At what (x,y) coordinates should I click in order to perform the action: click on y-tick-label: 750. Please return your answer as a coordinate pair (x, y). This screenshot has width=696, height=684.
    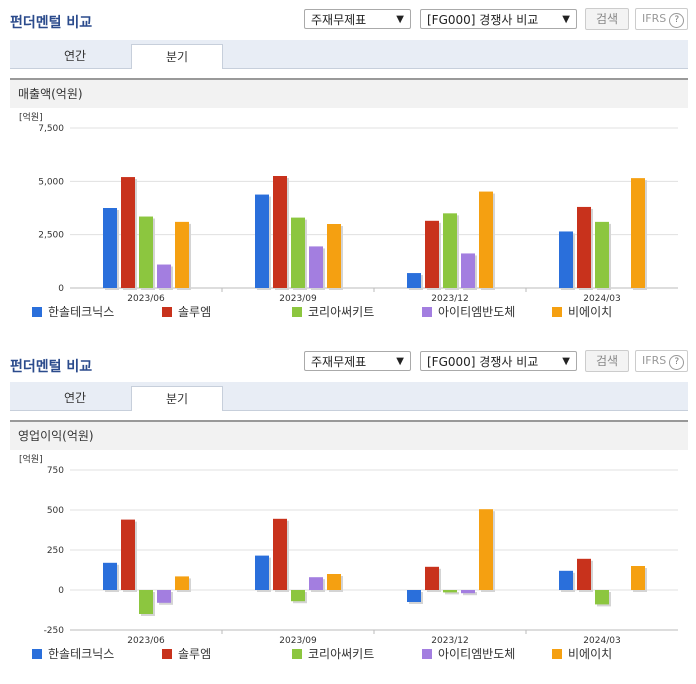
    Looking at the image, I should click on (55, 471).